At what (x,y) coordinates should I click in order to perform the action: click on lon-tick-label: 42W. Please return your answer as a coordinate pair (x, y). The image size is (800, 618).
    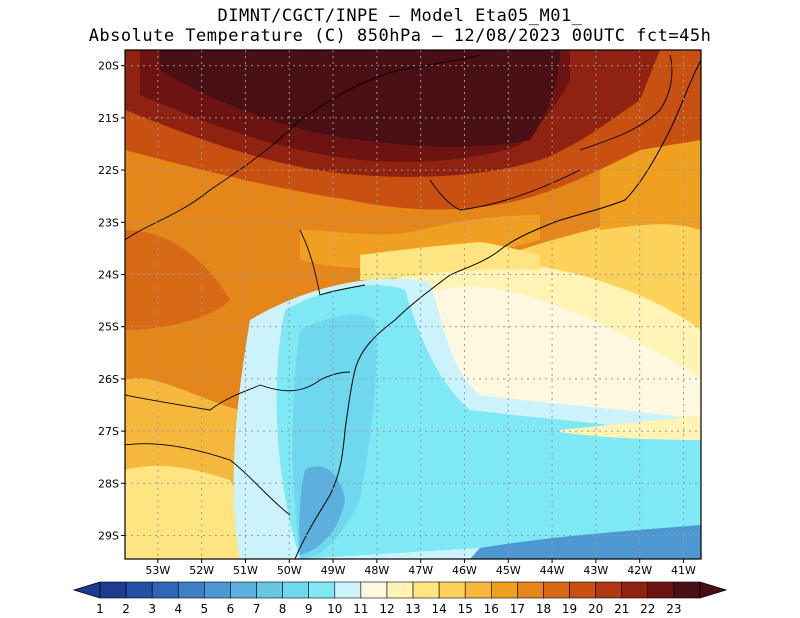
    Looking at the image, I should click on (639, 570).